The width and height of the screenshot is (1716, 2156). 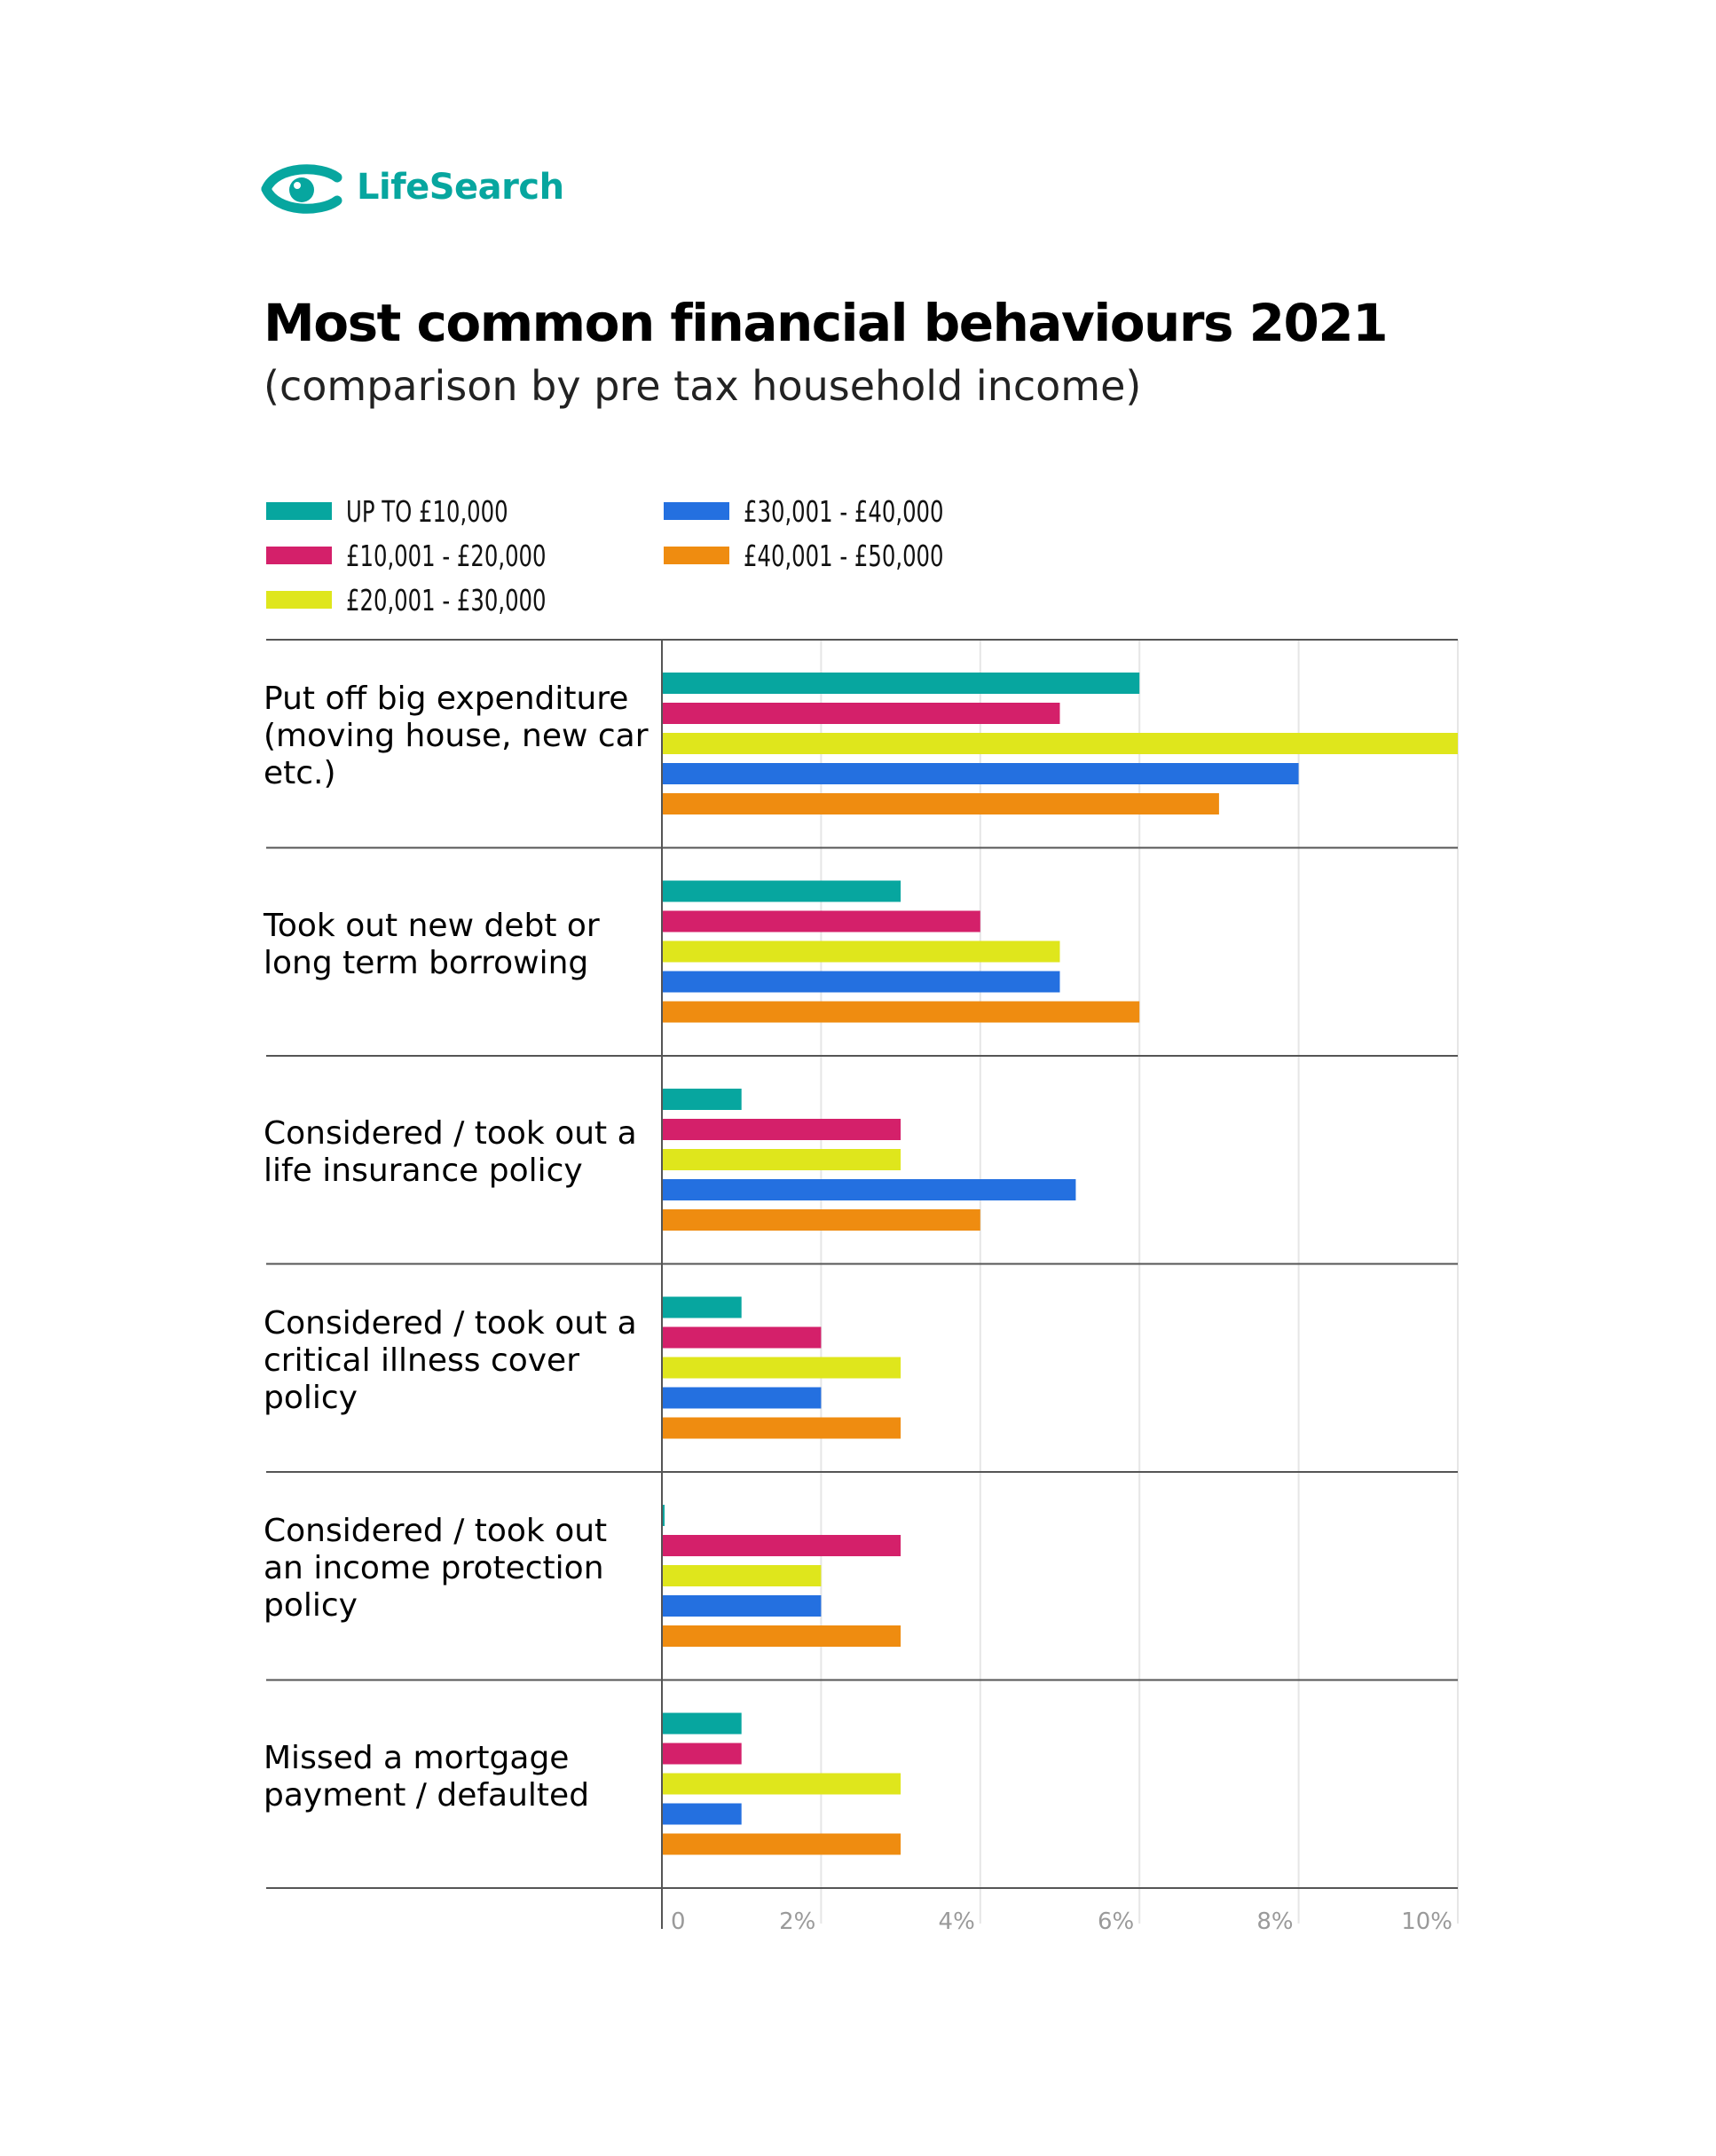 I want to click on lifesearch-logo-icon, so click(x=301, y=189).